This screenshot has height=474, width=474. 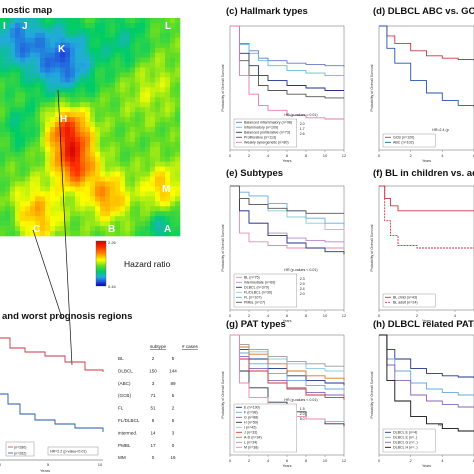 I want to click on x-tick-label: 0, so click(x=1, y=464).